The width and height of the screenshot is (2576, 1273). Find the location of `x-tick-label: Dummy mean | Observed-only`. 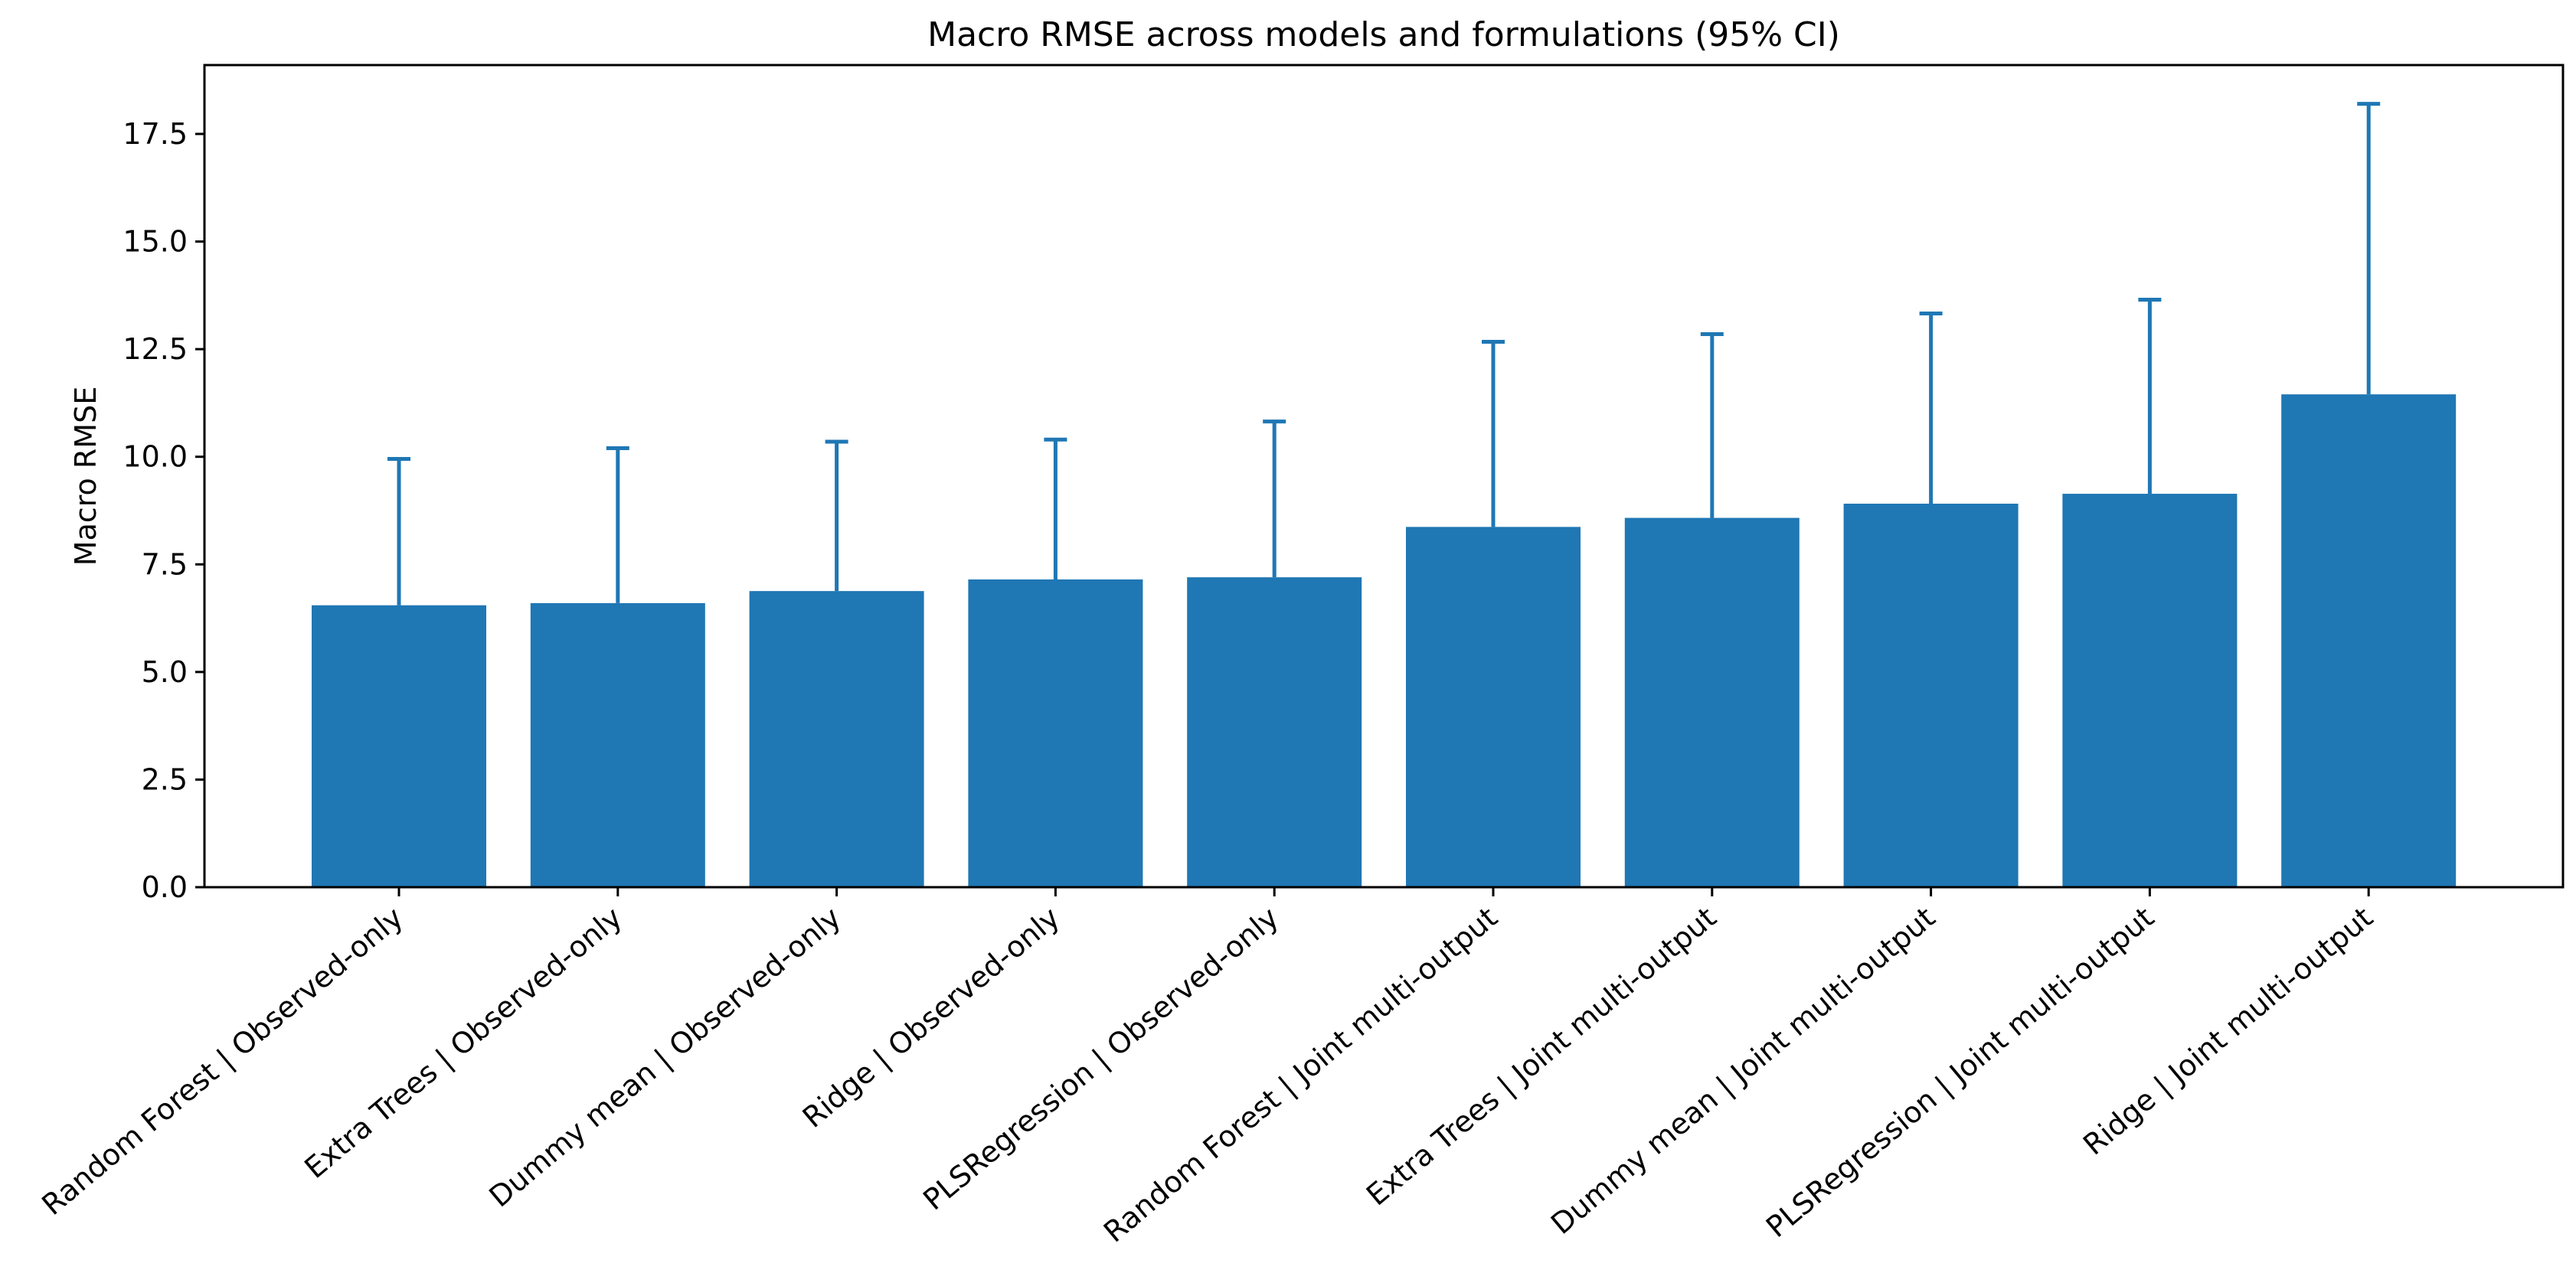

x-tick-label: Dummy mean | Observed-only is located at coordinates (665, 1057).